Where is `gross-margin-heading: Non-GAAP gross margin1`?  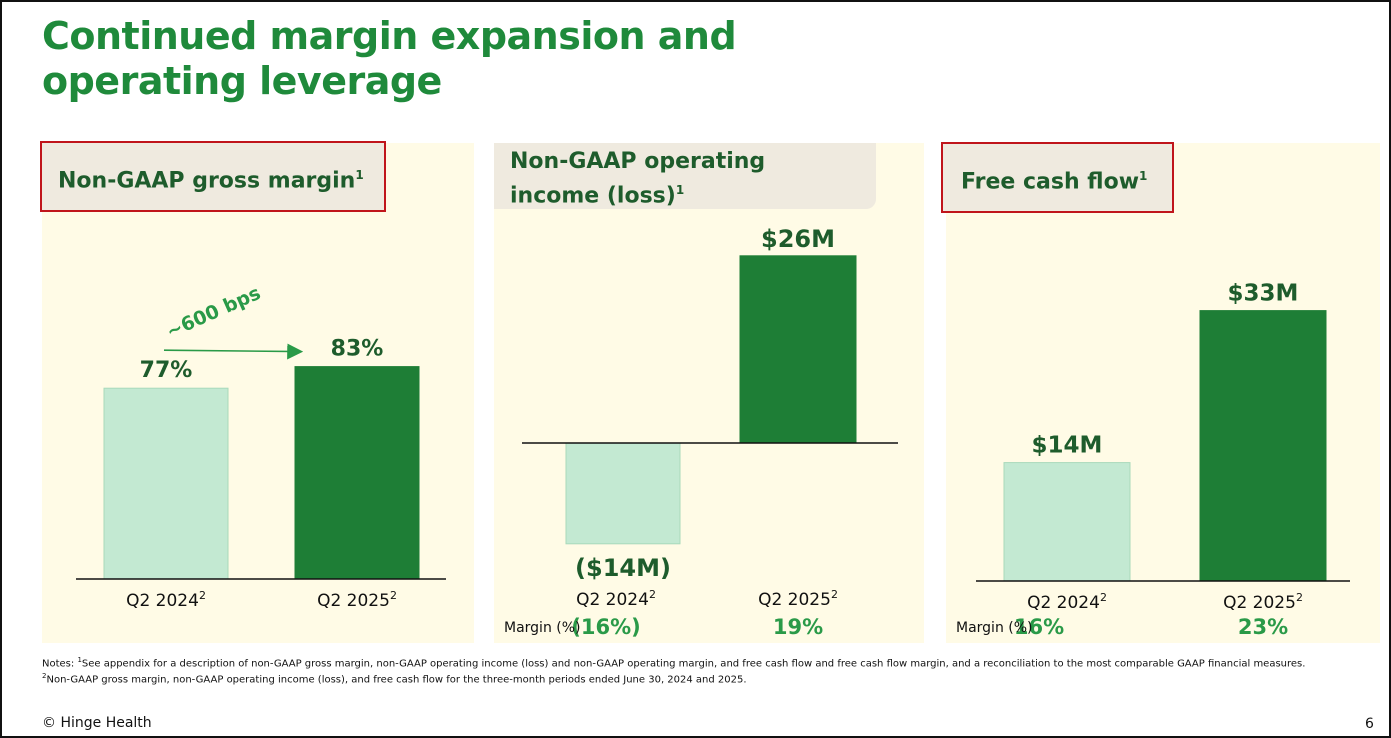
gross-margin-heading: Non-GAAP gross margin1 is located at coordinates (213, 176).